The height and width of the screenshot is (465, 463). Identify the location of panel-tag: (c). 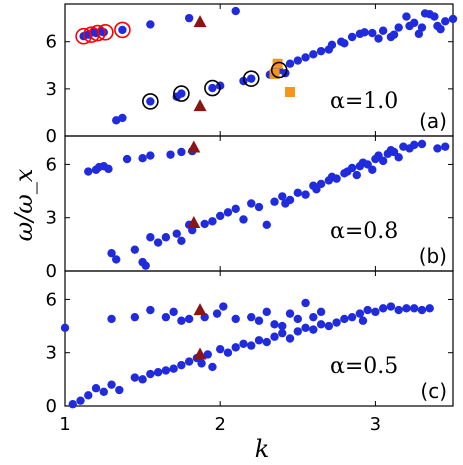
(433, 391).